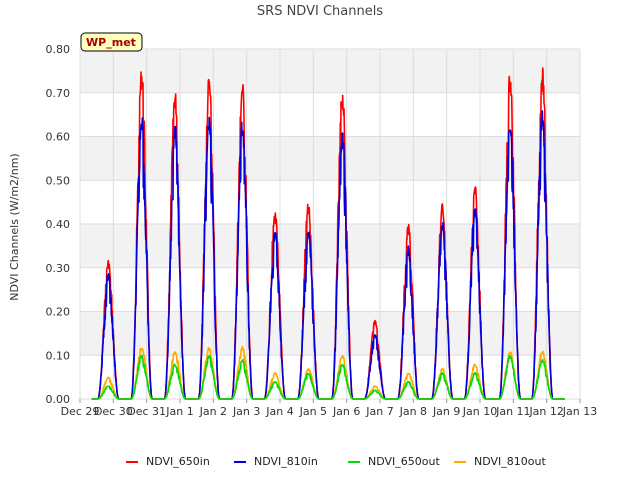  What do you see at coordinates (58, 399) in the screenshot?
I see `y-tick-label: 0.00` at bounding box center [58, 399].